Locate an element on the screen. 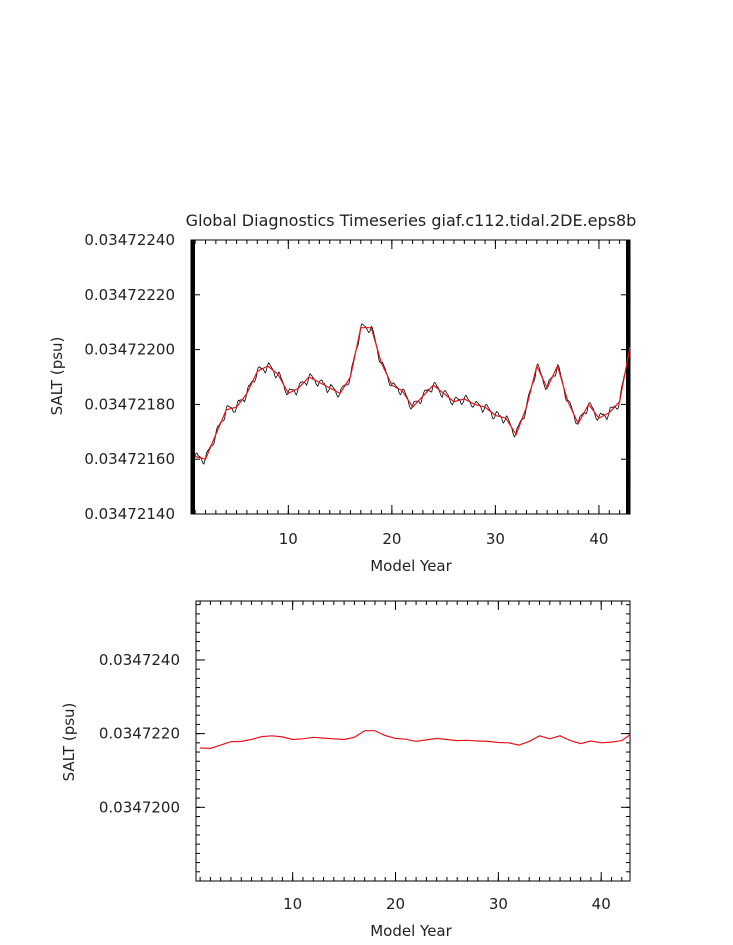  y-tick-label: 0.03472160 is located at coordinates (129, 459).